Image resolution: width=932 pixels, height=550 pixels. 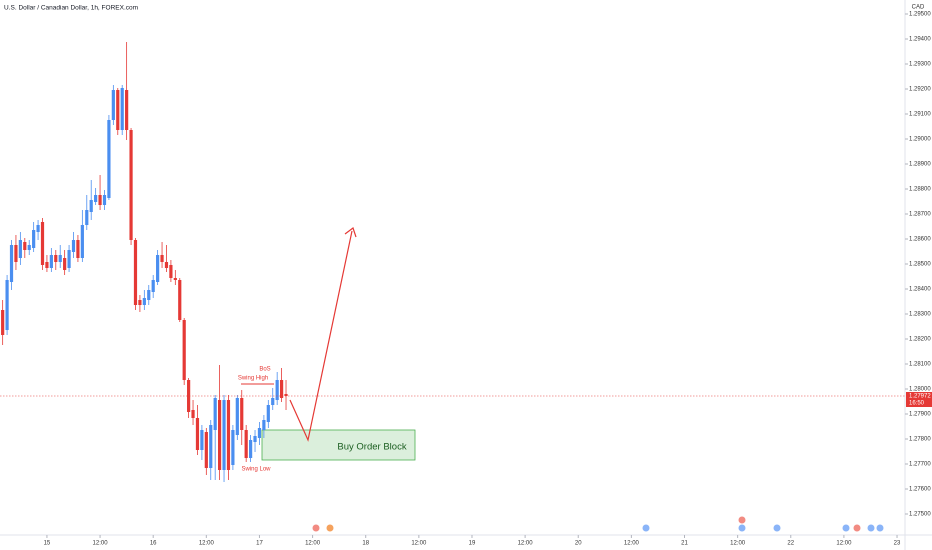 What do you see at coordinates (338, 445) in the screenshot?
I see `order-block-zone` at bounding box center [338, 445].